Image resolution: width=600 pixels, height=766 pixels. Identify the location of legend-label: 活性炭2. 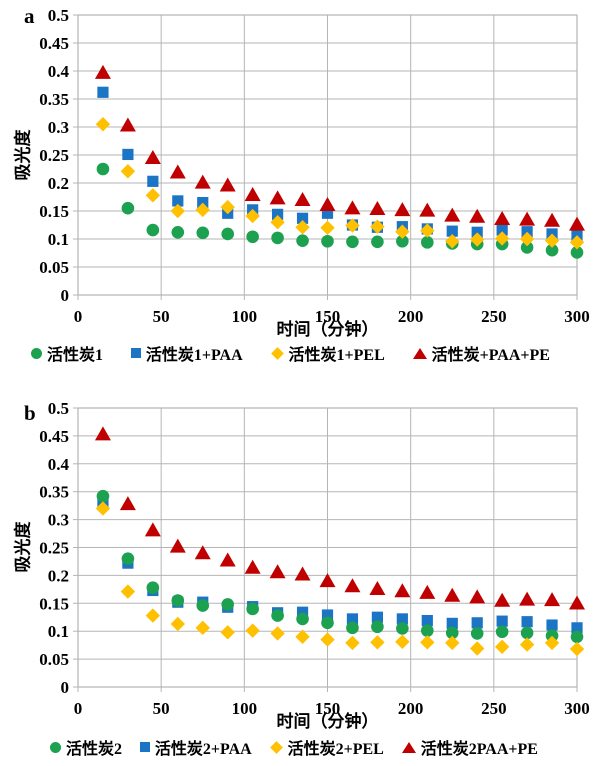
(94, 749).